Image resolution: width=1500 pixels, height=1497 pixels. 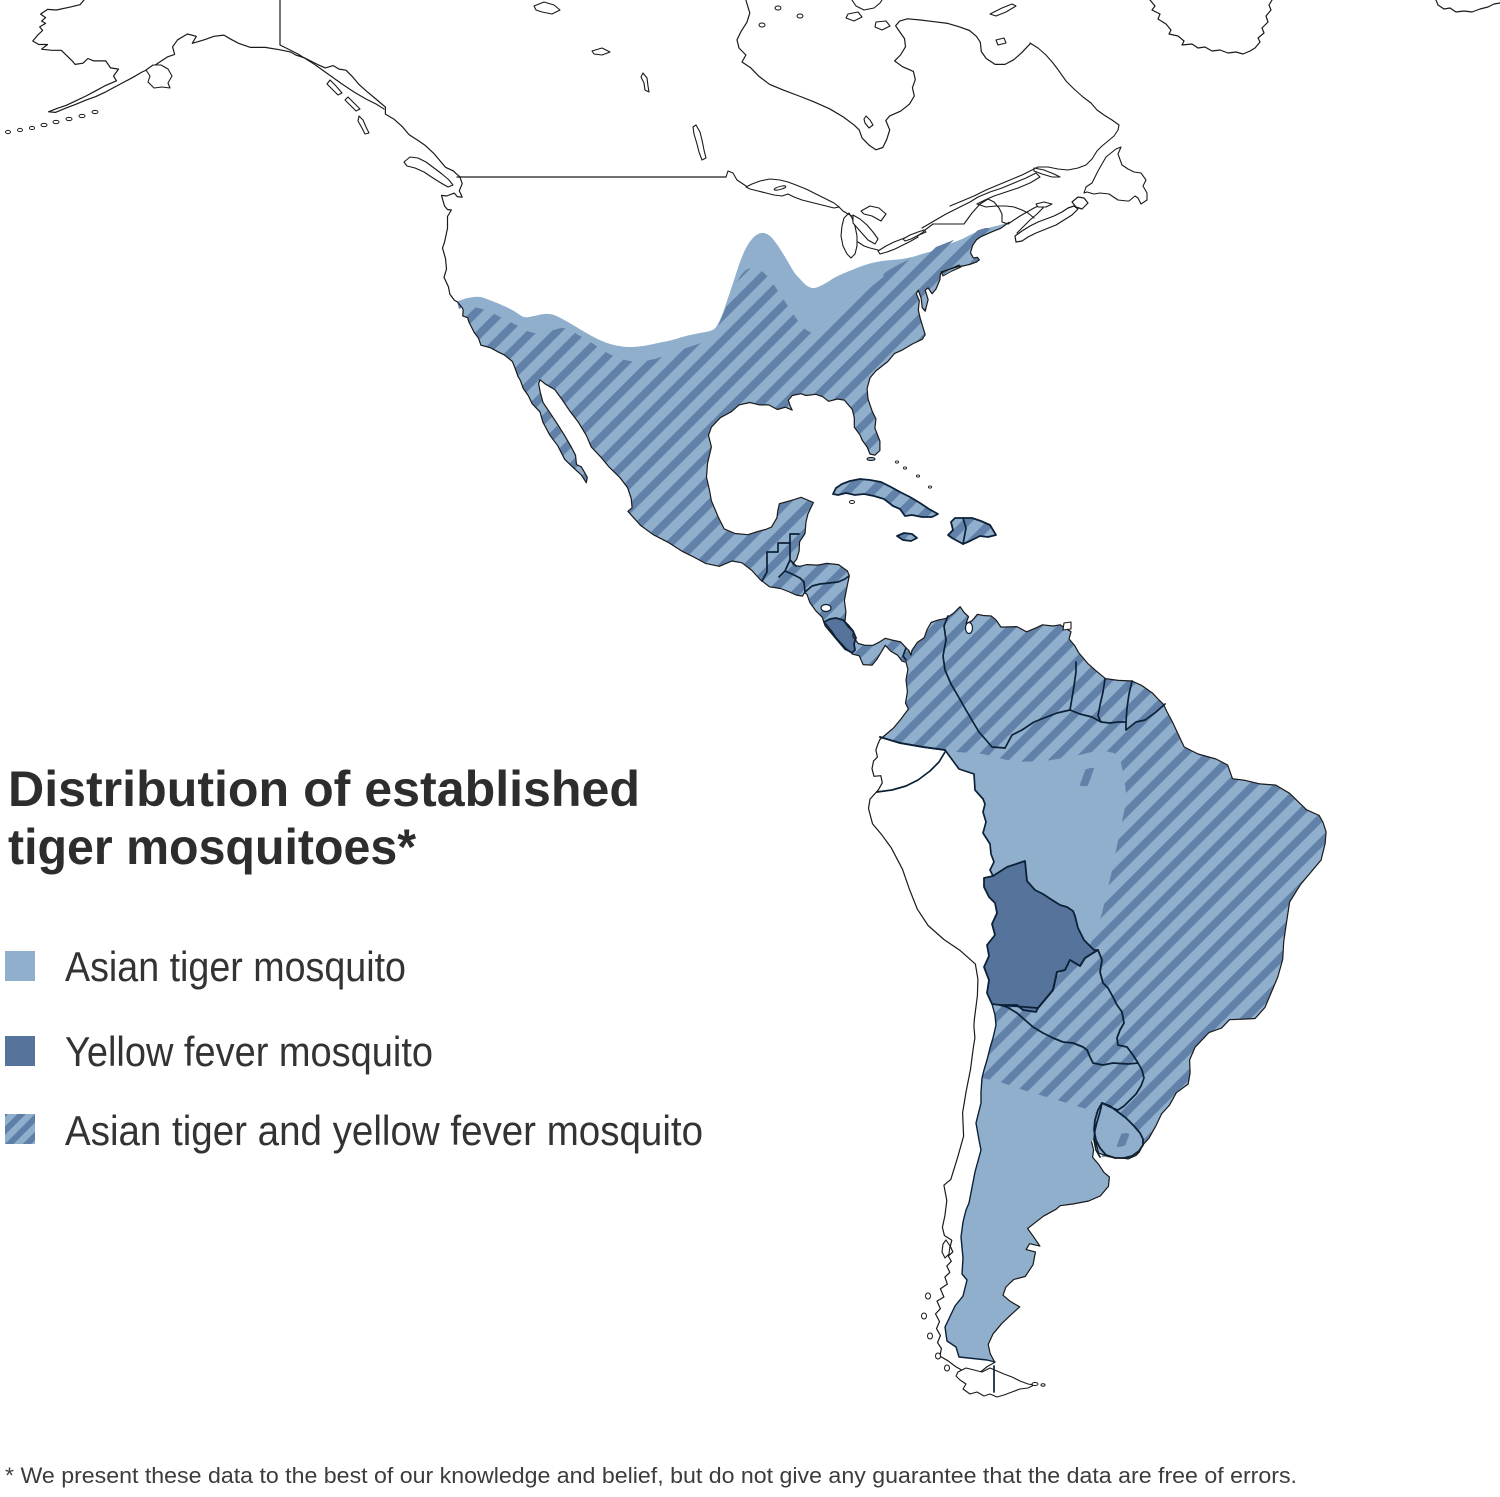 What do you see at coordinates (384, 1130) in the screenshot?
I see `svg-text:Asian tiger and yellow fever m: Asian tiger and yellow fever mosquito` at bounding box center [384, 1130].